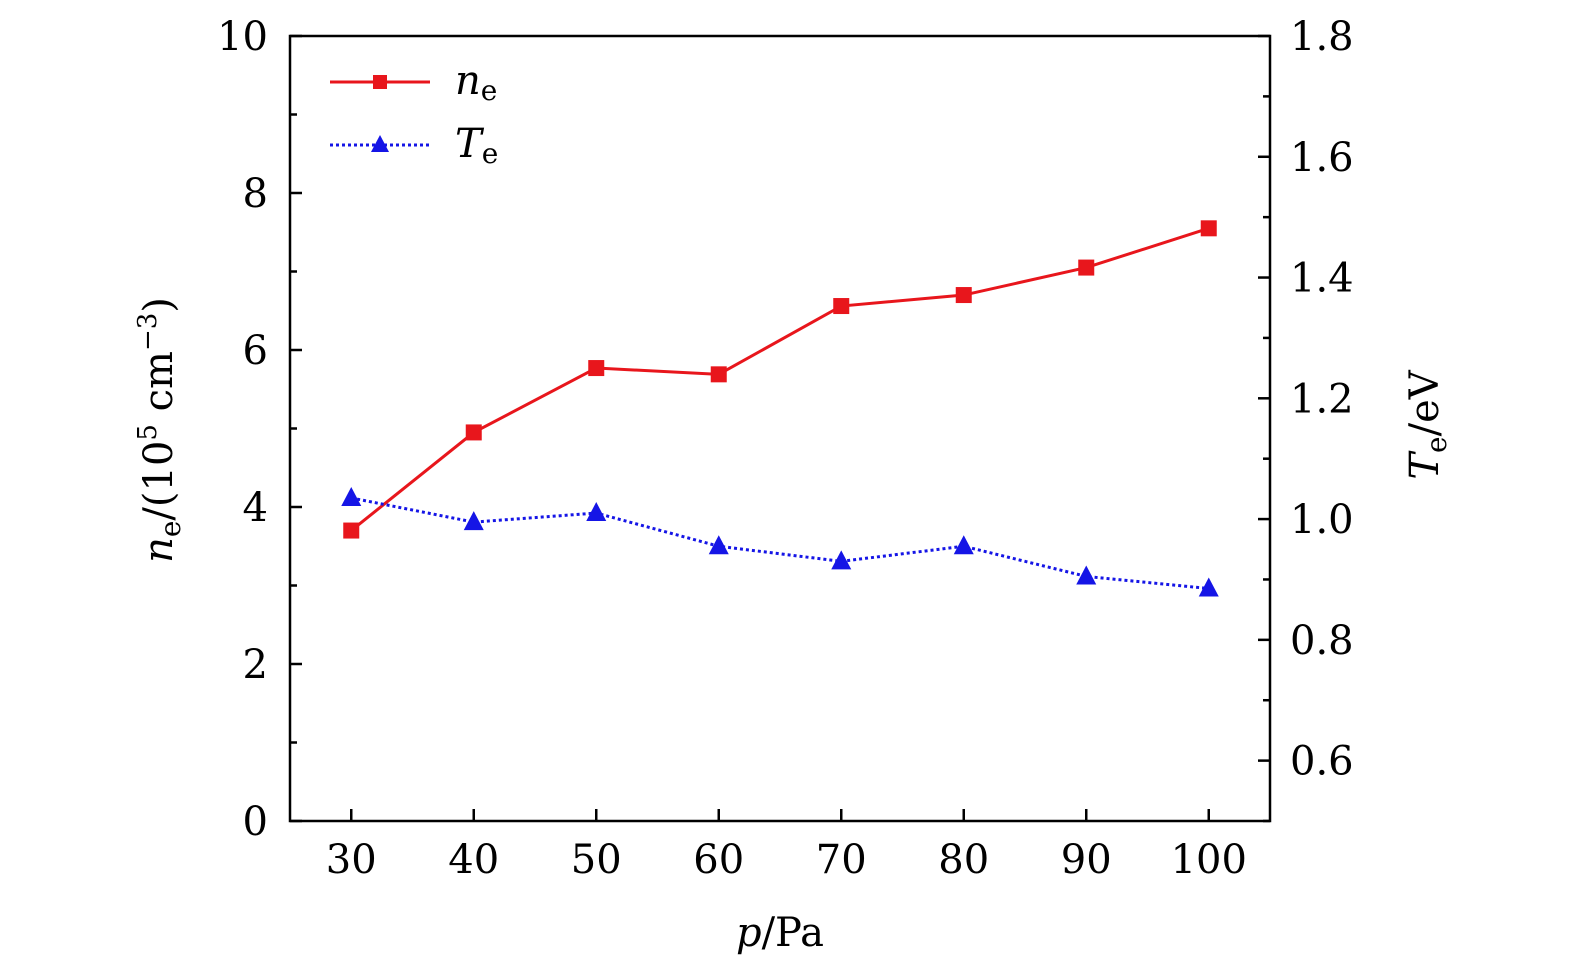 The height and width of the screenshot is (974, 1575). I want to click on x-tick-label: 100, so click(1209, 860).